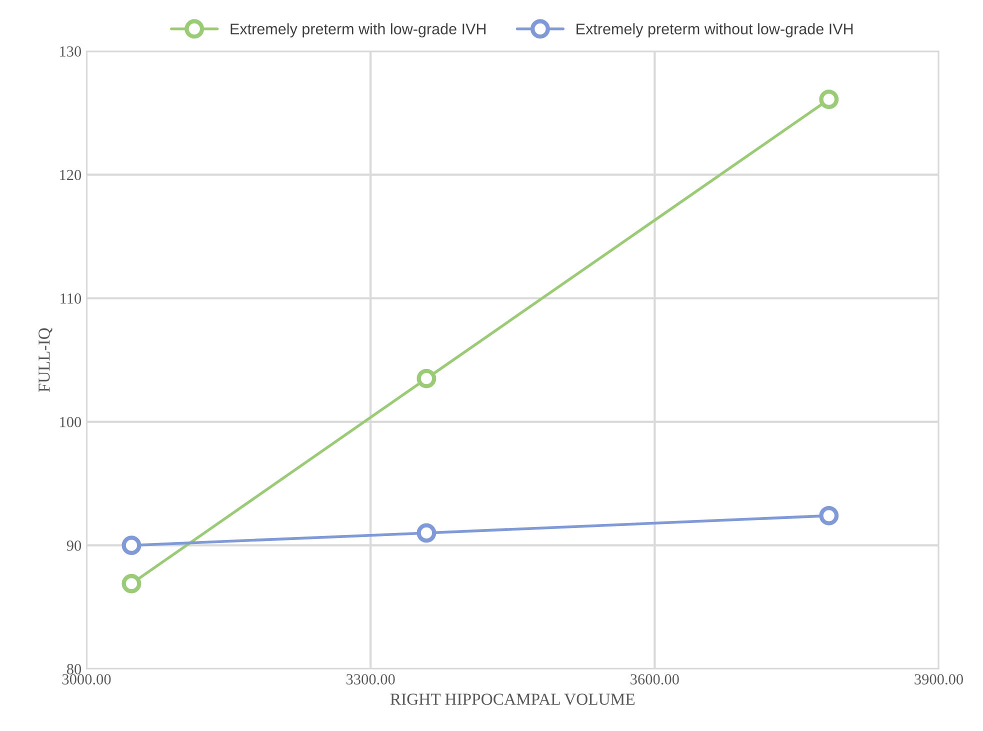 This screenshot has height=731, width=983. Describe the element at coordinates (71, 175) in the screenshot. I see `y-tick-label: 120` at that location.